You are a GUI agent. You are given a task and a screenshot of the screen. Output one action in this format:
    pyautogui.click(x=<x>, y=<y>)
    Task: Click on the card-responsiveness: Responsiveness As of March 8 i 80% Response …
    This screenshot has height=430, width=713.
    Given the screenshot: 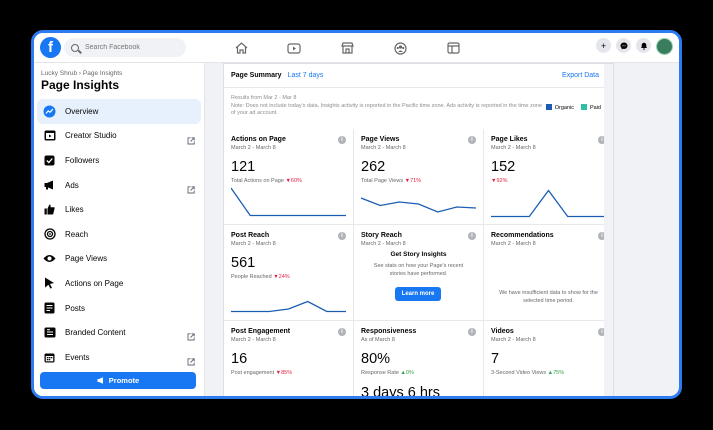 What is the action you would take?
    pyautogui.click(x=418, y=358)
    